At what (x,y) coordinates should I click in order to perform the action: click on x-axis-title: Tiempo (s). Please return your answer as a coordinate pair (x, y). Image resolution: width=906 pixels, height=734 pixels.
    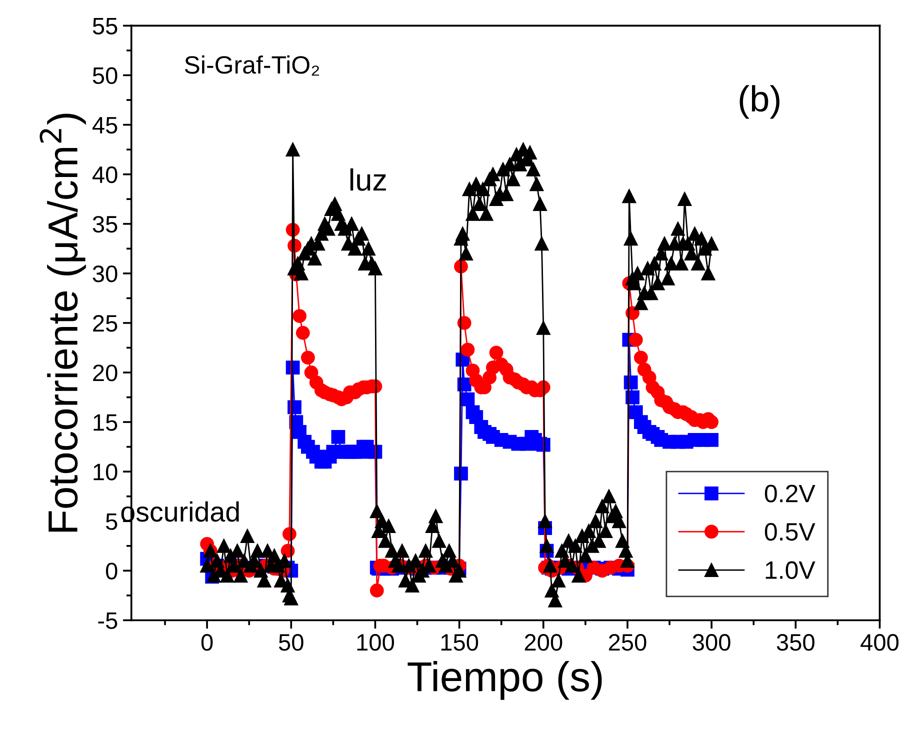
    Looking at the image, I should click on (505, 680).